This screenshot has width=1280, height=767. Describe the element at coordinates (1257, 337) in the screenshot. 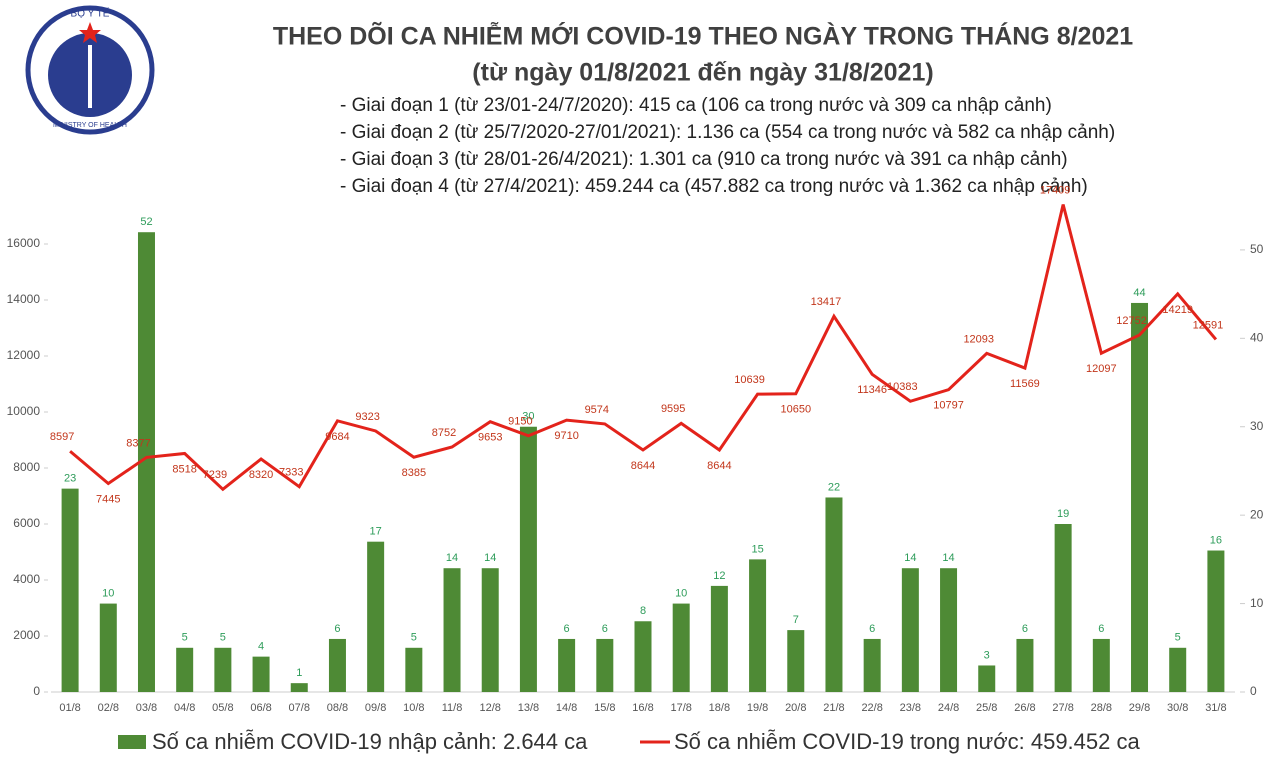

I see `y2-tick-label: 40` at that location.